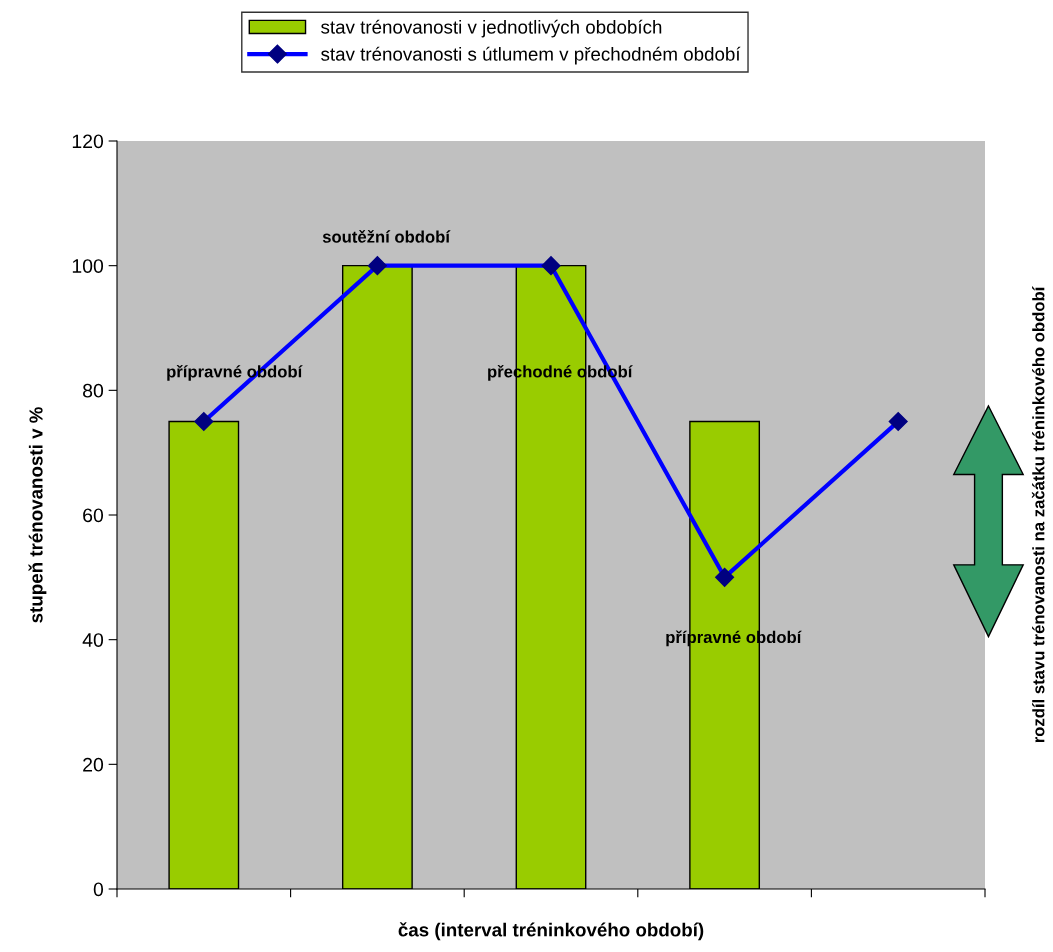  Describe the element at coordinates (93, 640) in the screenshot. I see `y-tick-label: 40` at that location.